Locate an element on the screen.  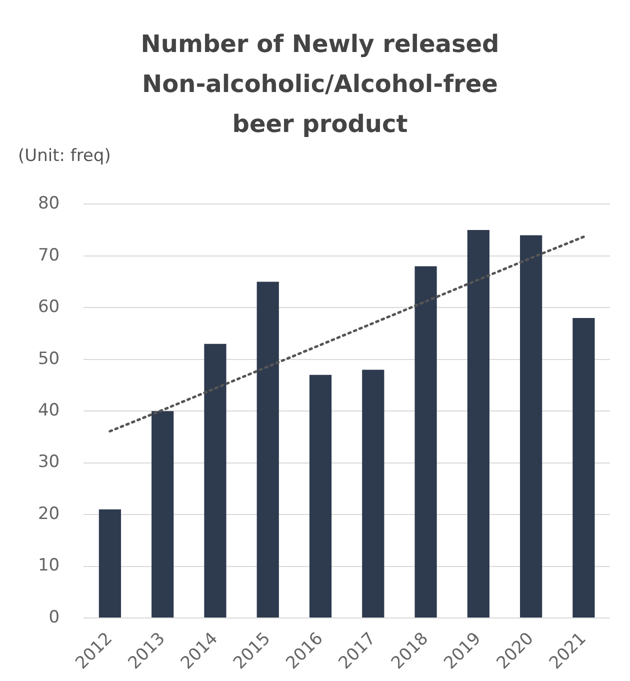
y-tick-label: 0 is located at coordinates (54, 617).